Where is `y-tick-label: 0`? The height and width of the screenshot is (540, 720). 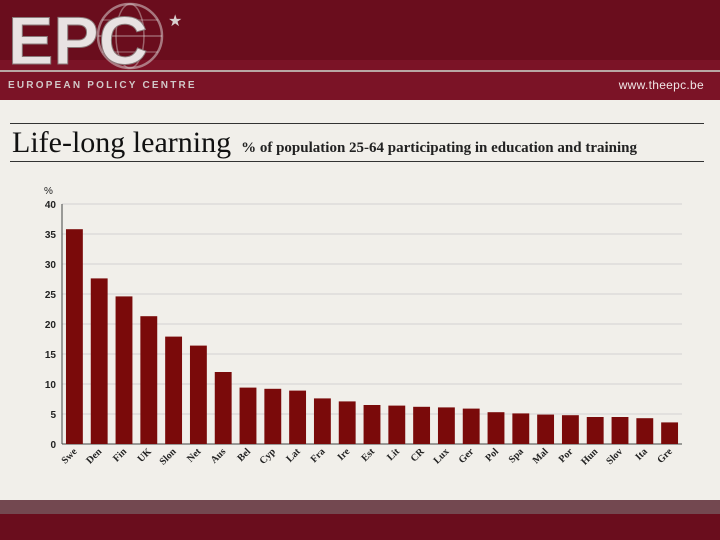 y-tick-label: 0 is located at coordinates (53, 445).